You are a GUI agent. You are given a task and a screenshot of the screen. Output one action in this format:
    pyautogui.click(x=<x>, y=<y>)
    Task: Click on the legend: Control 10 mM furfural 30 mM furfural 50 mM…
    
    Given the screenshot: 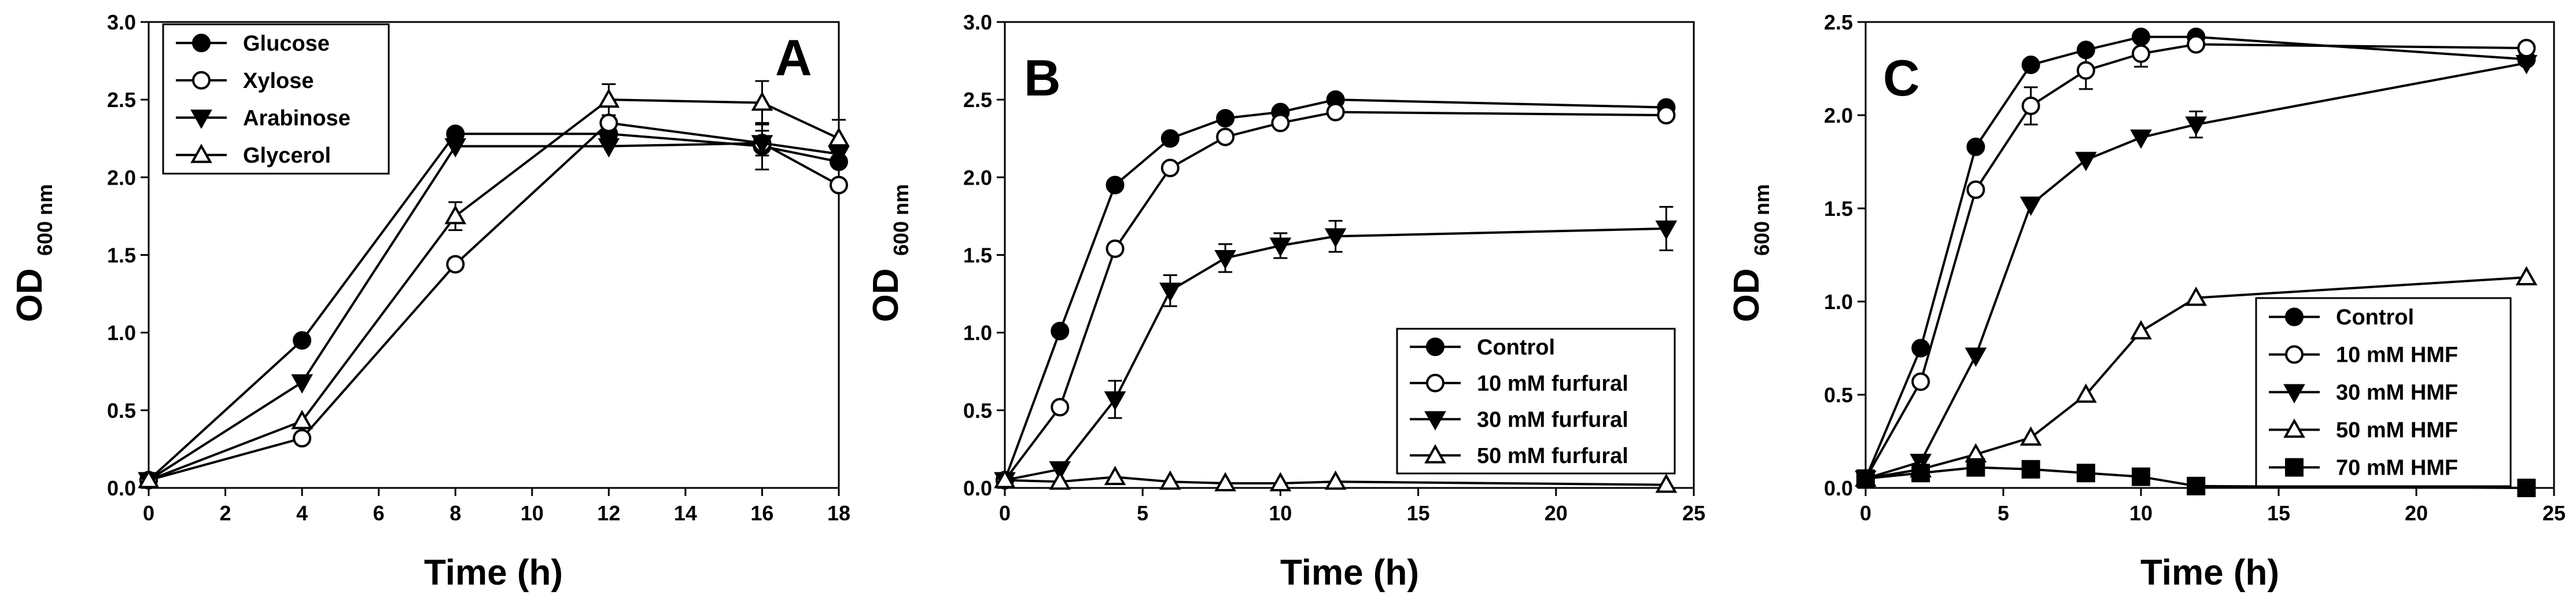 What is the action you would take?
    pyautogui.click(x=1536, y=401)
    